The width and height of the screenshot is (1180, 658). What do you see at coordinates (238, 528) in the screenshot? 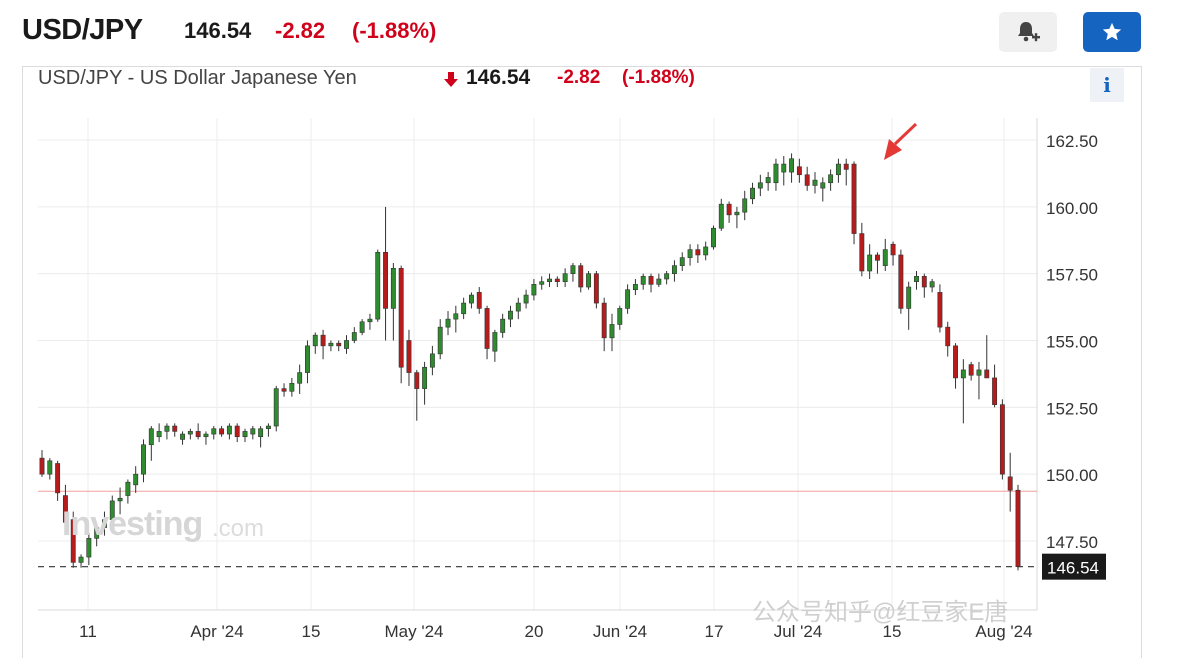
I see `brand-watermark-suffix: .com` at bounding box center [238, 528].